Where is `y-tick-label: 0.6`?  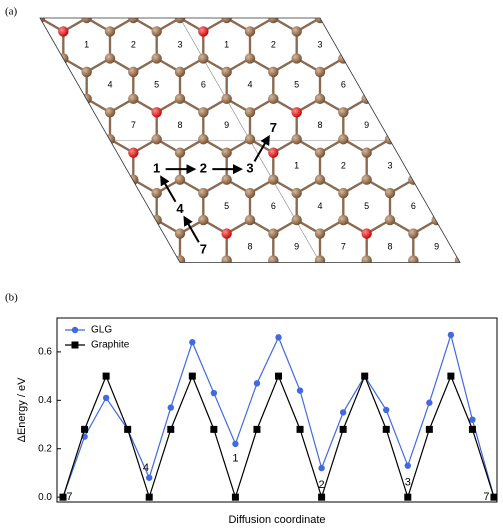
y-tick-label: 0.6 is located at coordinates (45, 352).